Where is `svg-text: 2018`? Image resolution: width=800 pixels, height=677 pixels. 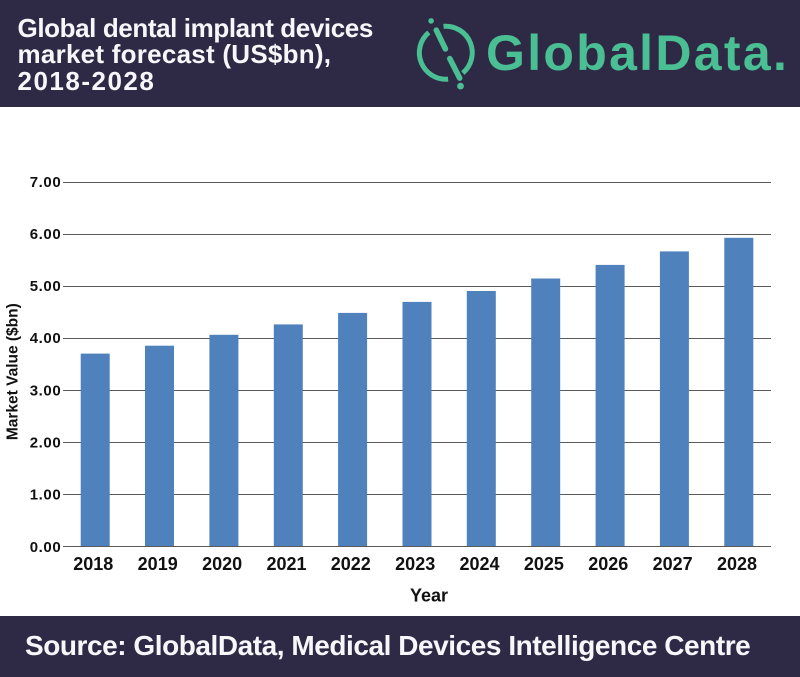
svg-text: 2018 is located at coordinates (93, 564).